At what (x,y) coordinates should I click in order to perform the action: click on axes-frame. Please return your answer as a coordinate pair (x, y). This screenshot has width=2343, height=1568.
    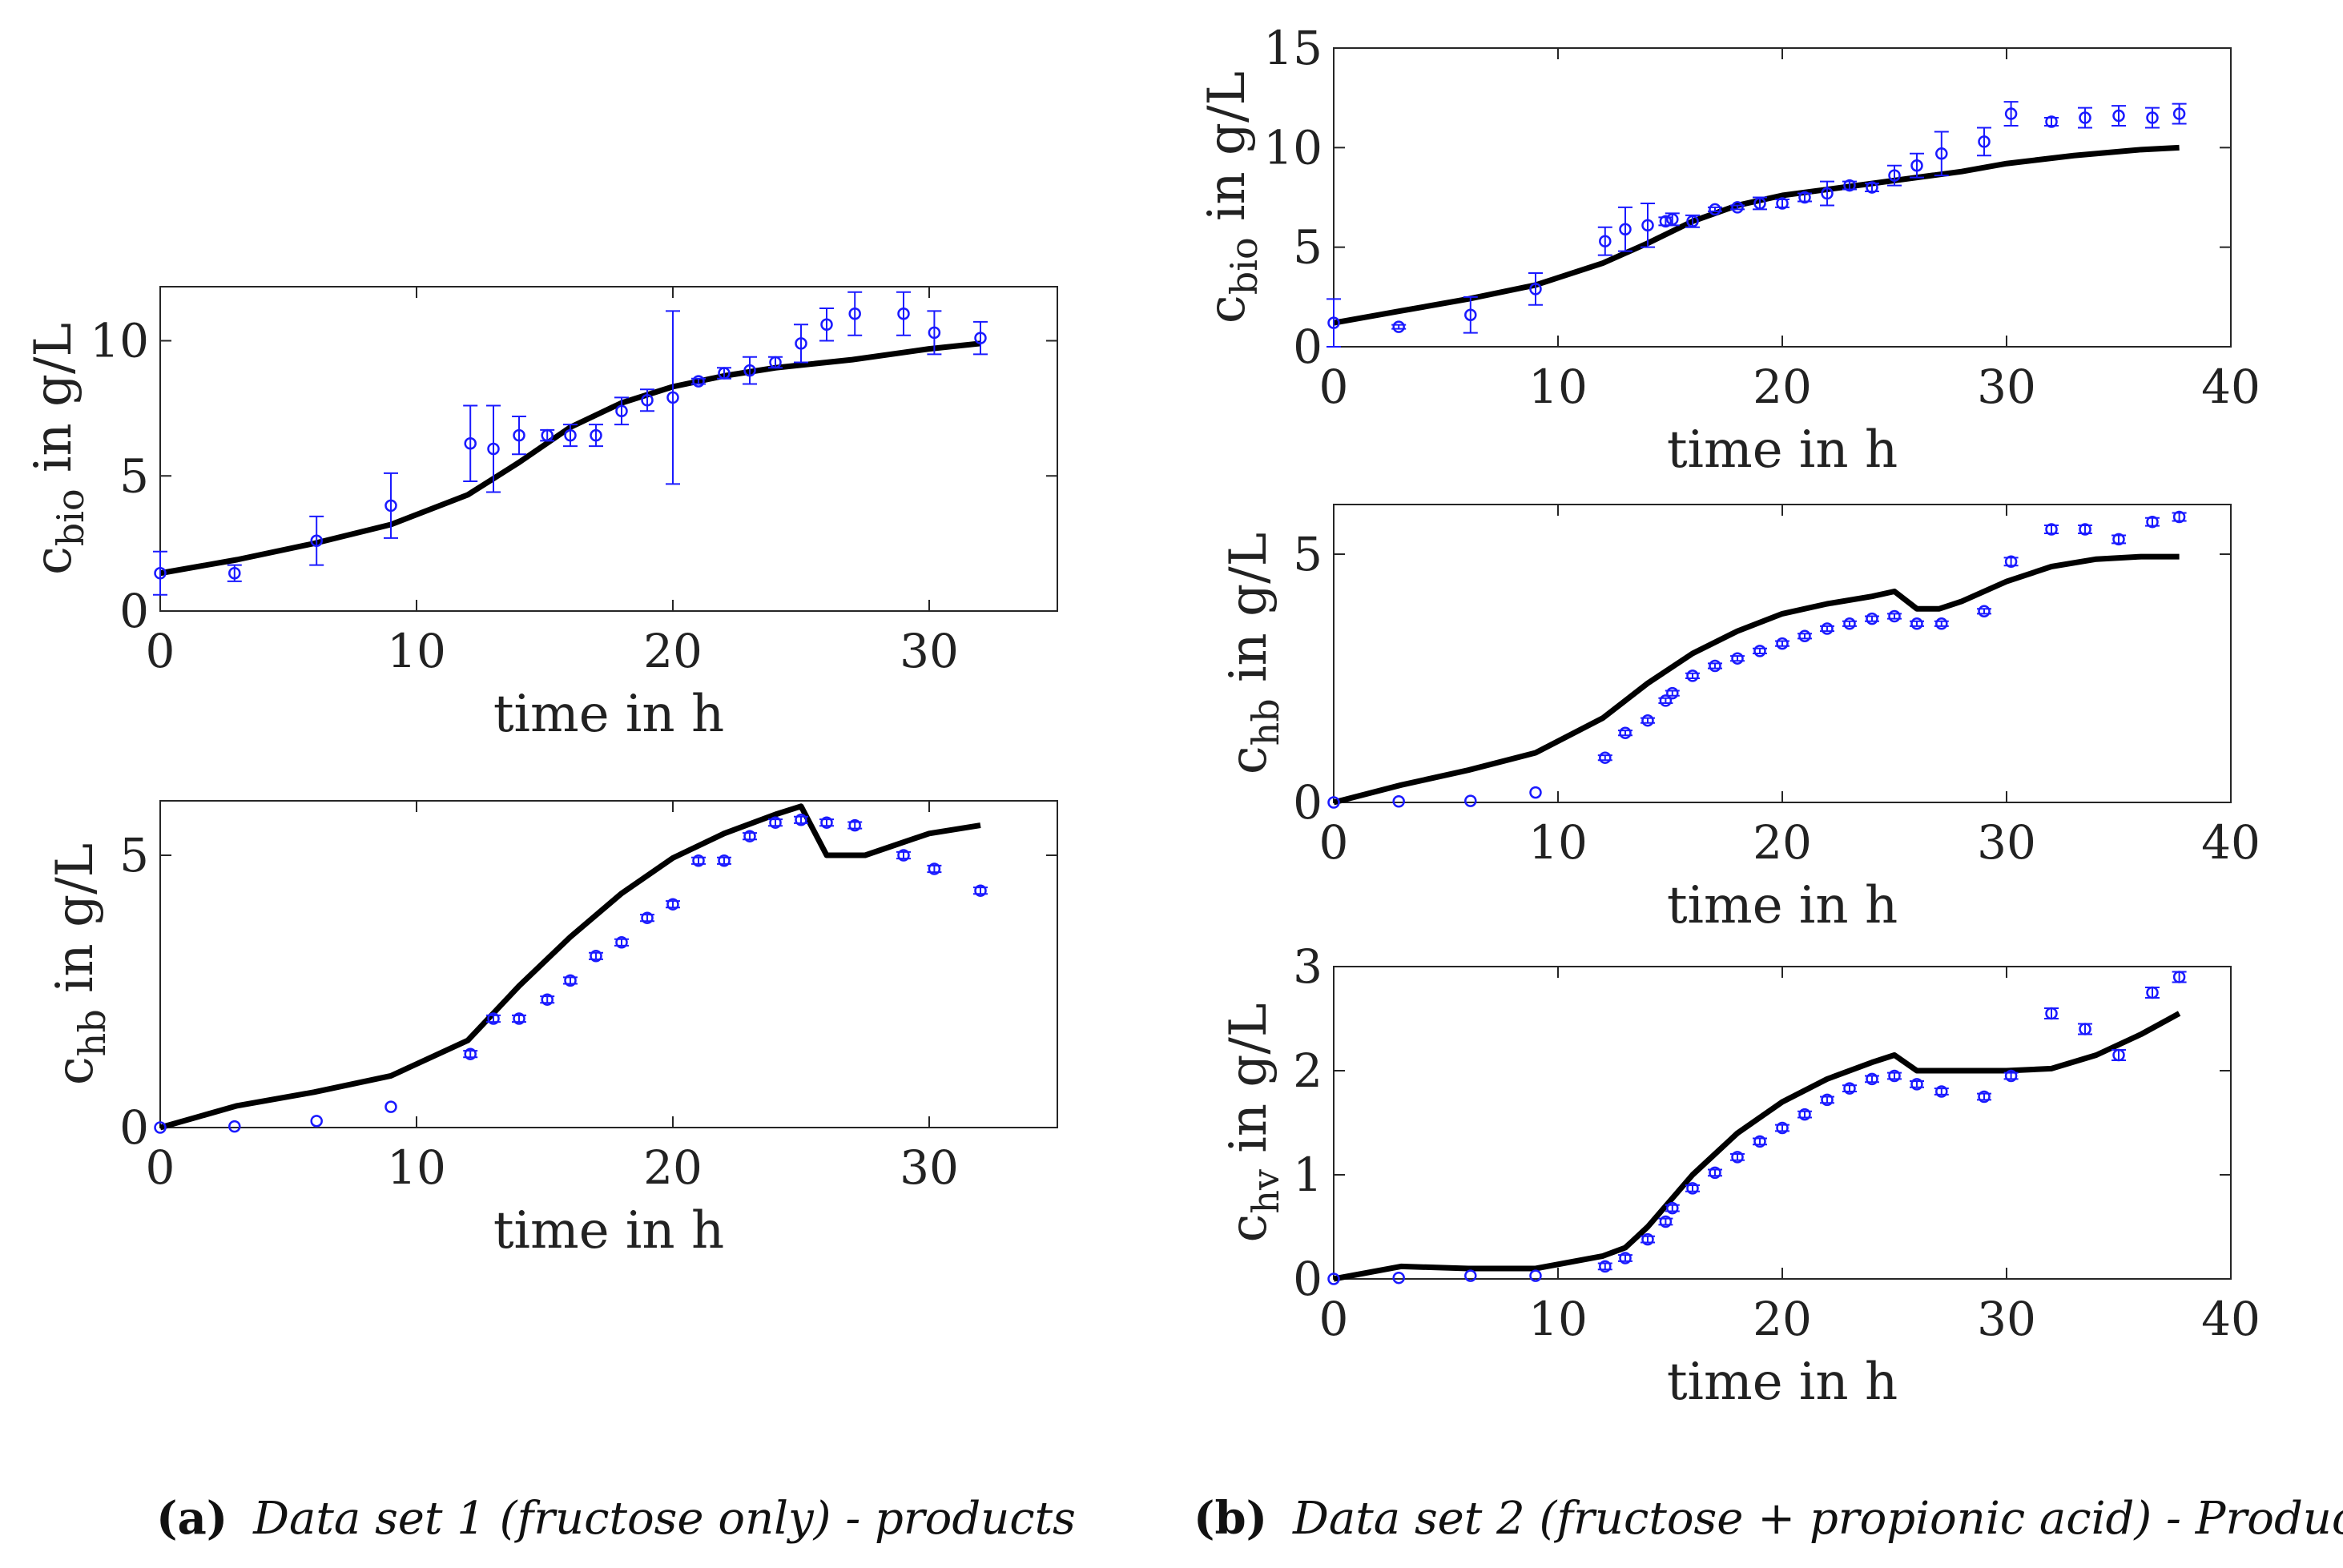
    Looking at the image, I should click on (608, 964).